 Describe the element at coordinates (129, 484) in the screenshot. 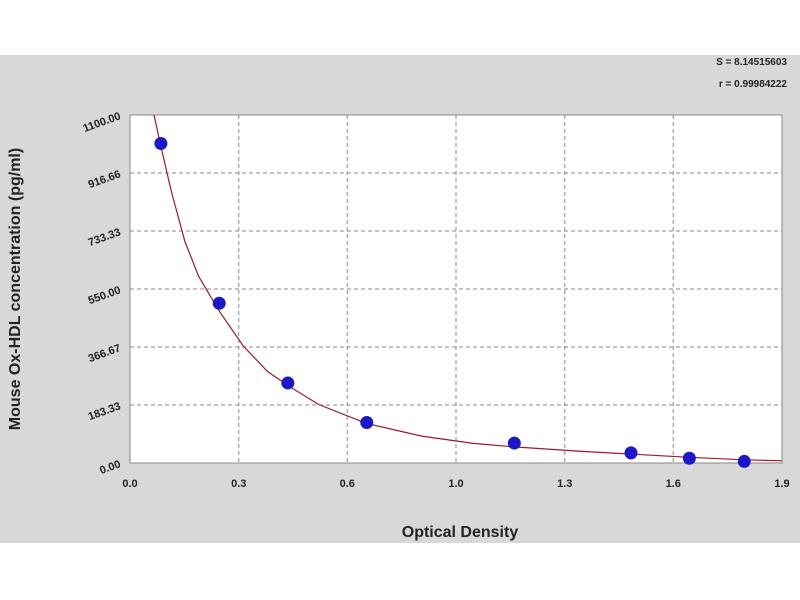

I see `x-tick-label: 0.0` at that location.